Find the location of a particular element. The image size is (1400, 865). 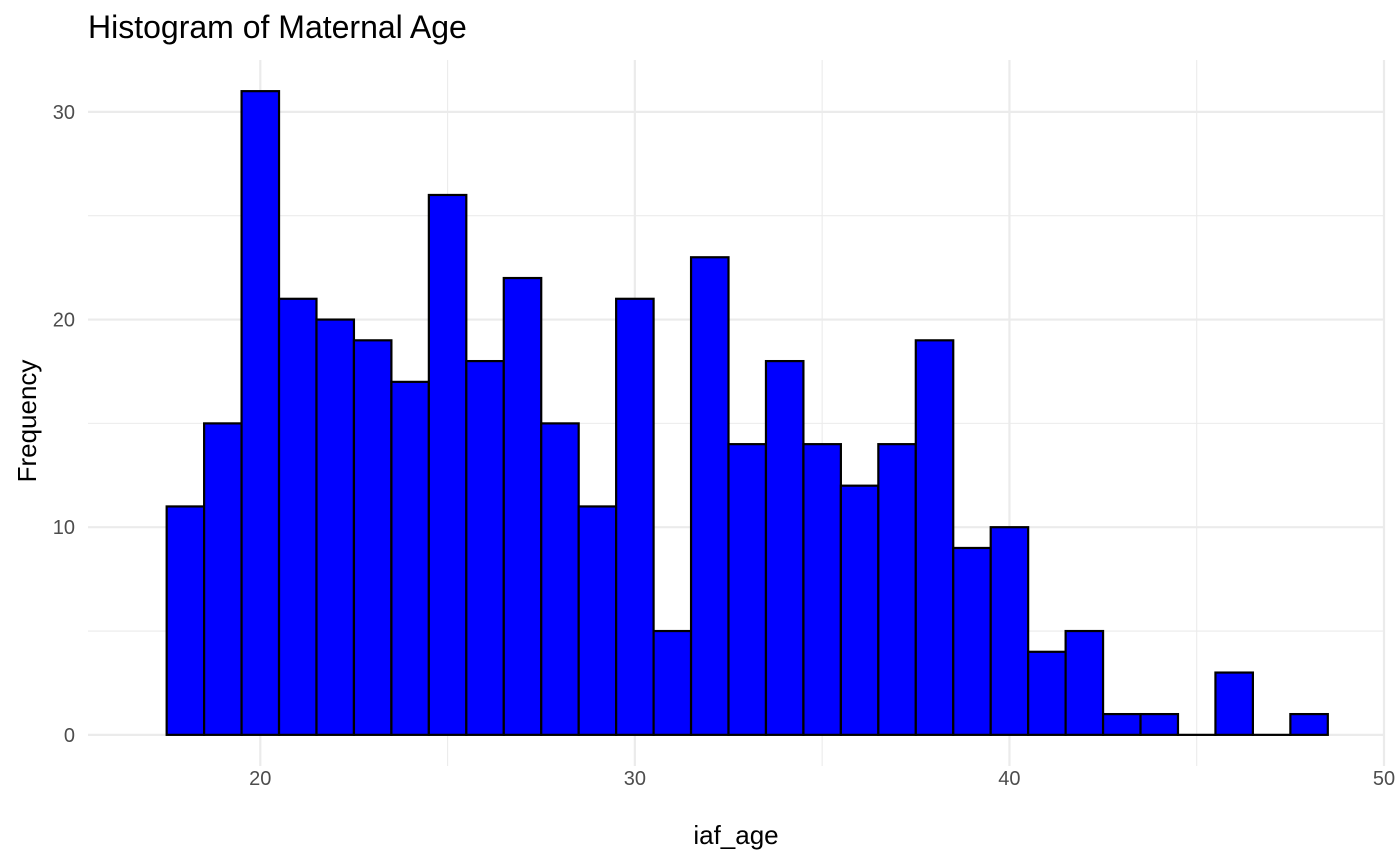

x-tick-label: 40 is located at coordinates (1009, 779).